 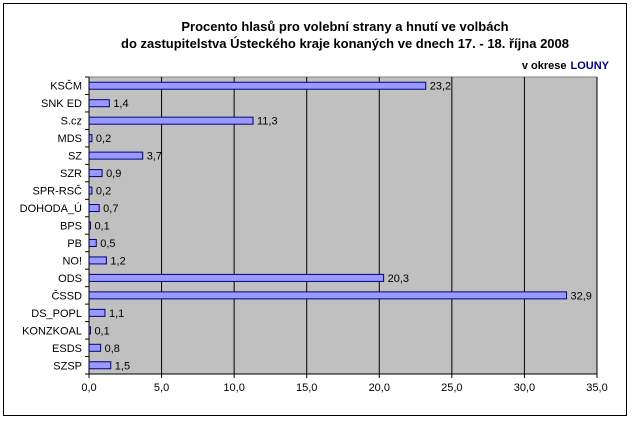 I want to click on category-label: MDS, so click(x=70, y=139).